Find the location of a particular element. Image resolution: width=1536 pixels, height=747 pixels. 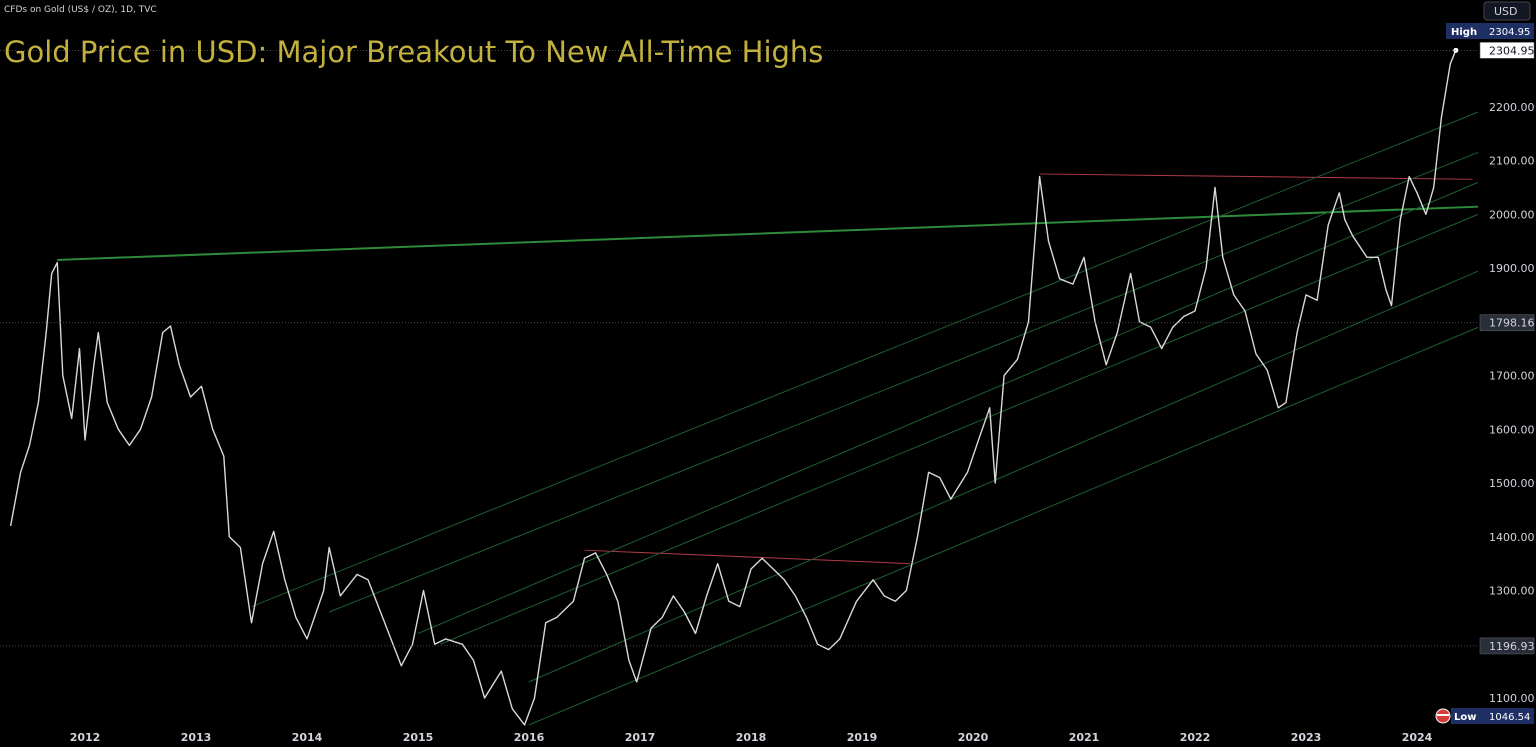

high-tag-label-box is located at coordinates (1463, 31).